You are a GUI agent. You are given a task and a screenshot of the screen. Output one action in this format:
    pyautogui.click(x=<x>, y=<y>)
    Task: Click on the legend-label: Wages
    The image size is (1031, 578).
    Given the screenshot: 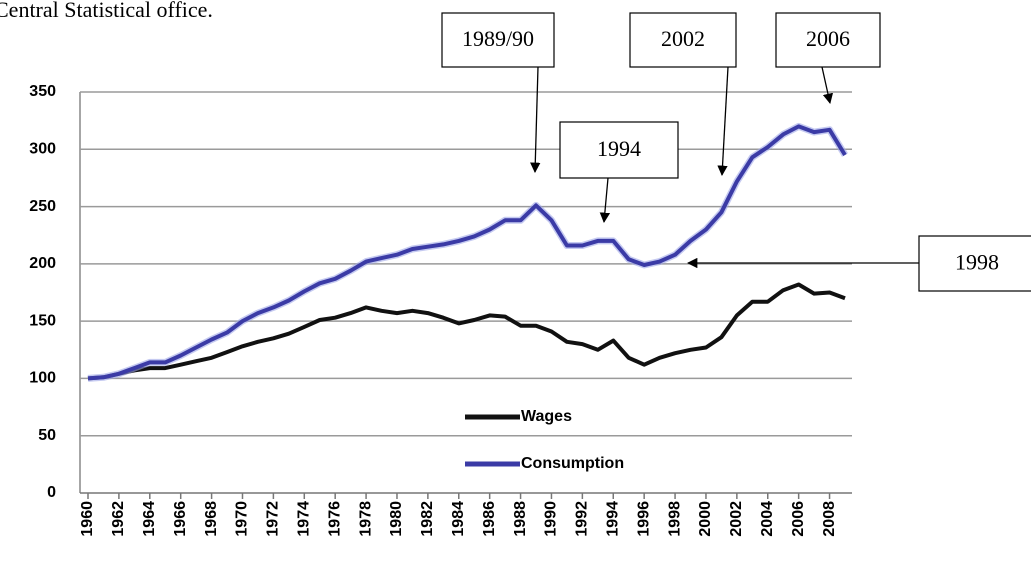 What is the action you would take?
    pyautogui.click(x=546, y=416)
    